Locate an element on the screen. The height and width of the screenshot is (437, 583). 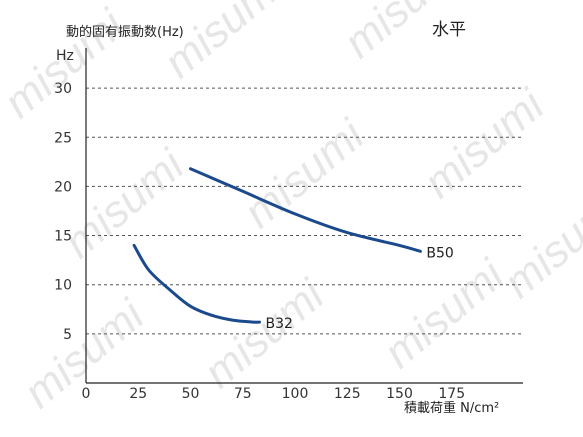
x-tick-label: 150 is located at coordinates (399, 394).